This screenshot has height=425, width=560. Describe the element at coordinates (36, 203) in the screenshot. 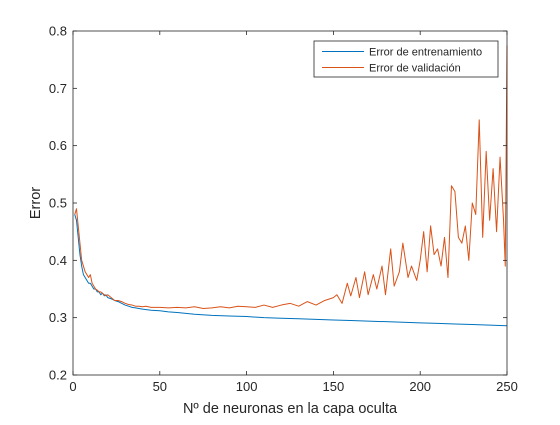

I see `y-axis-title: Error` at that location.